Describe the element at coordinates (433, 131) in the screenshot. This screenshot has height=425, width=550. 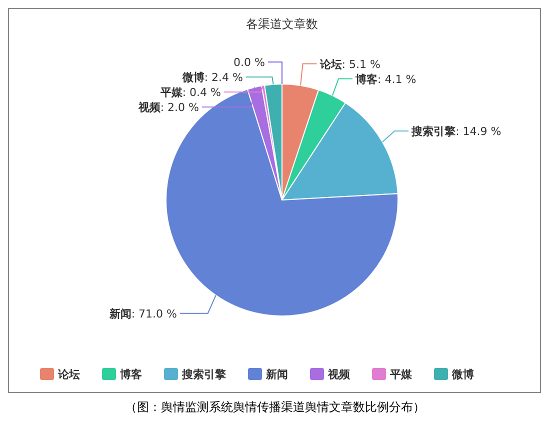
I see `slice-label: 搜索引擎` at that location.